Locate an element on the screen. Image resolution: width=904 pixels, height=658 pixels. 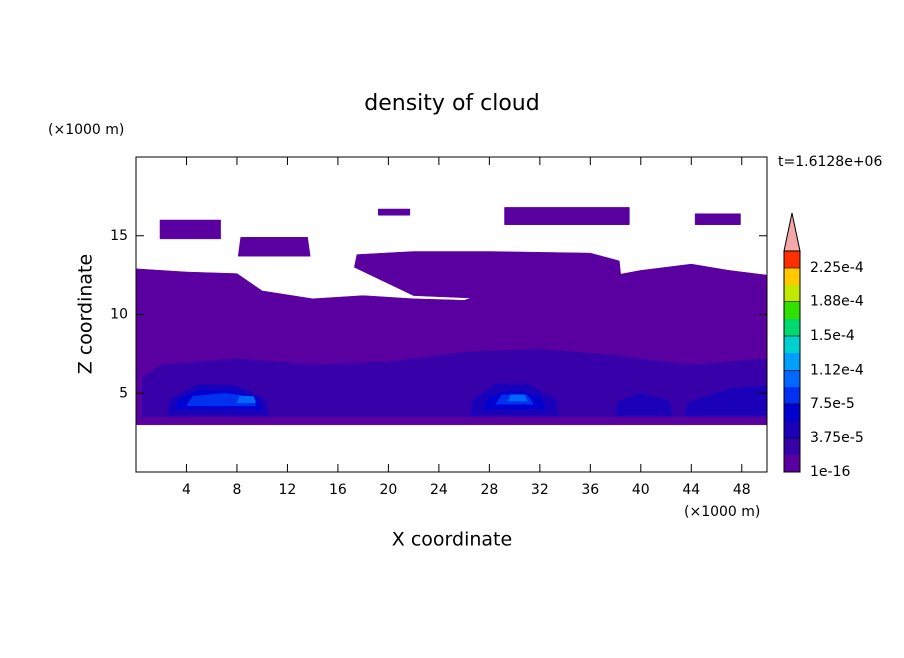
x-tick-label: 28 is located at coordinates (489, 490).